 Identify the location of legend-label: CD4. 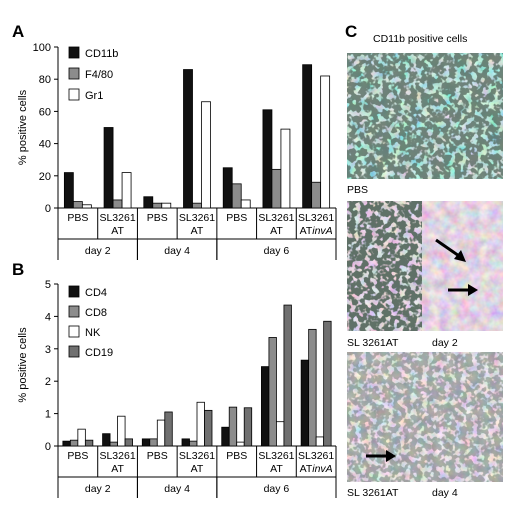
(96, 293).